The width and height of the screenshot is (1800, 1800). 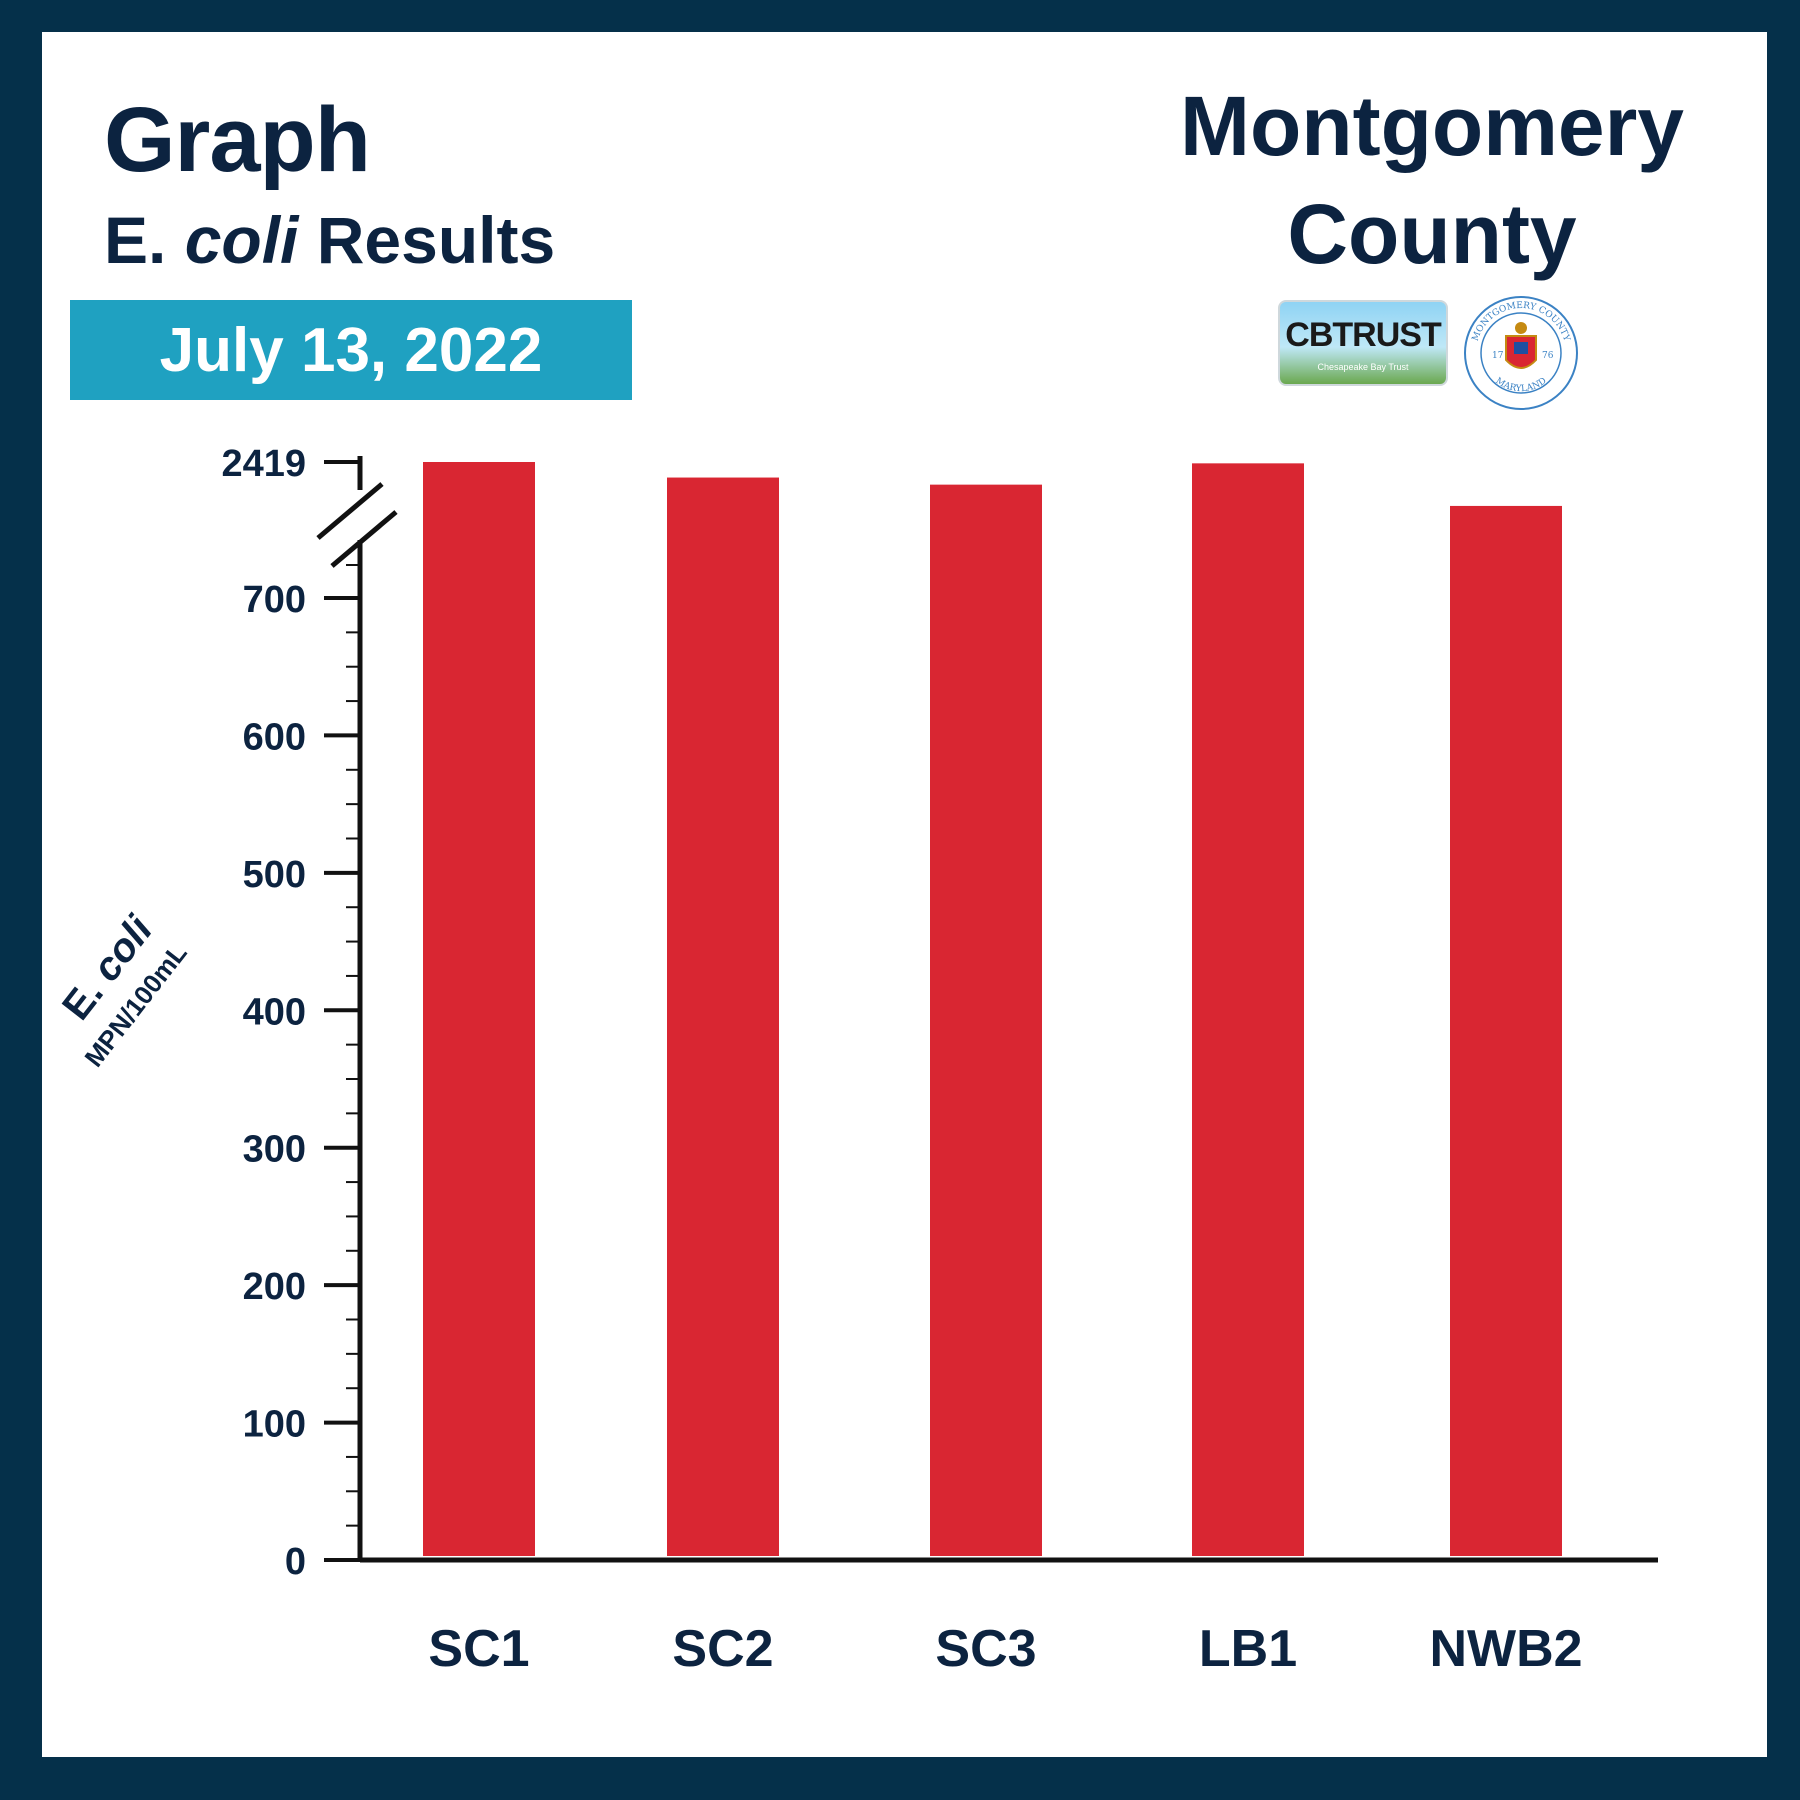 I want to click on chart-subtitle: E. coli Results, so click(x=329, y=240).